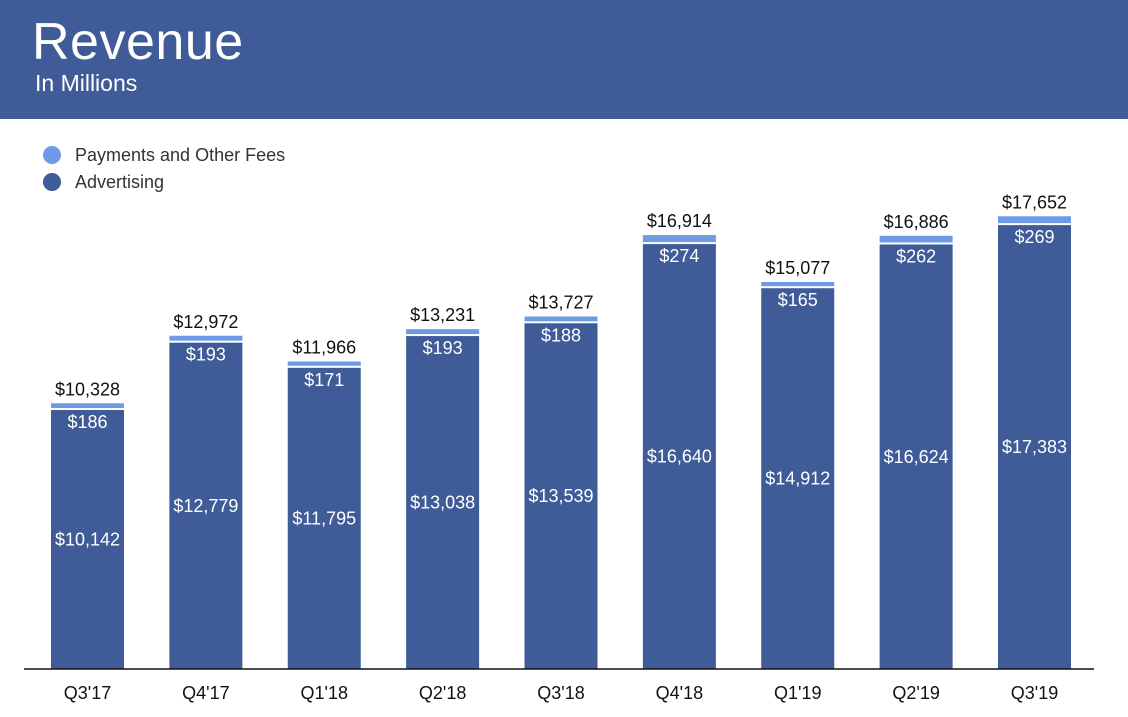 Image resolution: width=1128 pixels, height=717 pixels. I want to click on advertising-label: $13,539, so click(560, 496).